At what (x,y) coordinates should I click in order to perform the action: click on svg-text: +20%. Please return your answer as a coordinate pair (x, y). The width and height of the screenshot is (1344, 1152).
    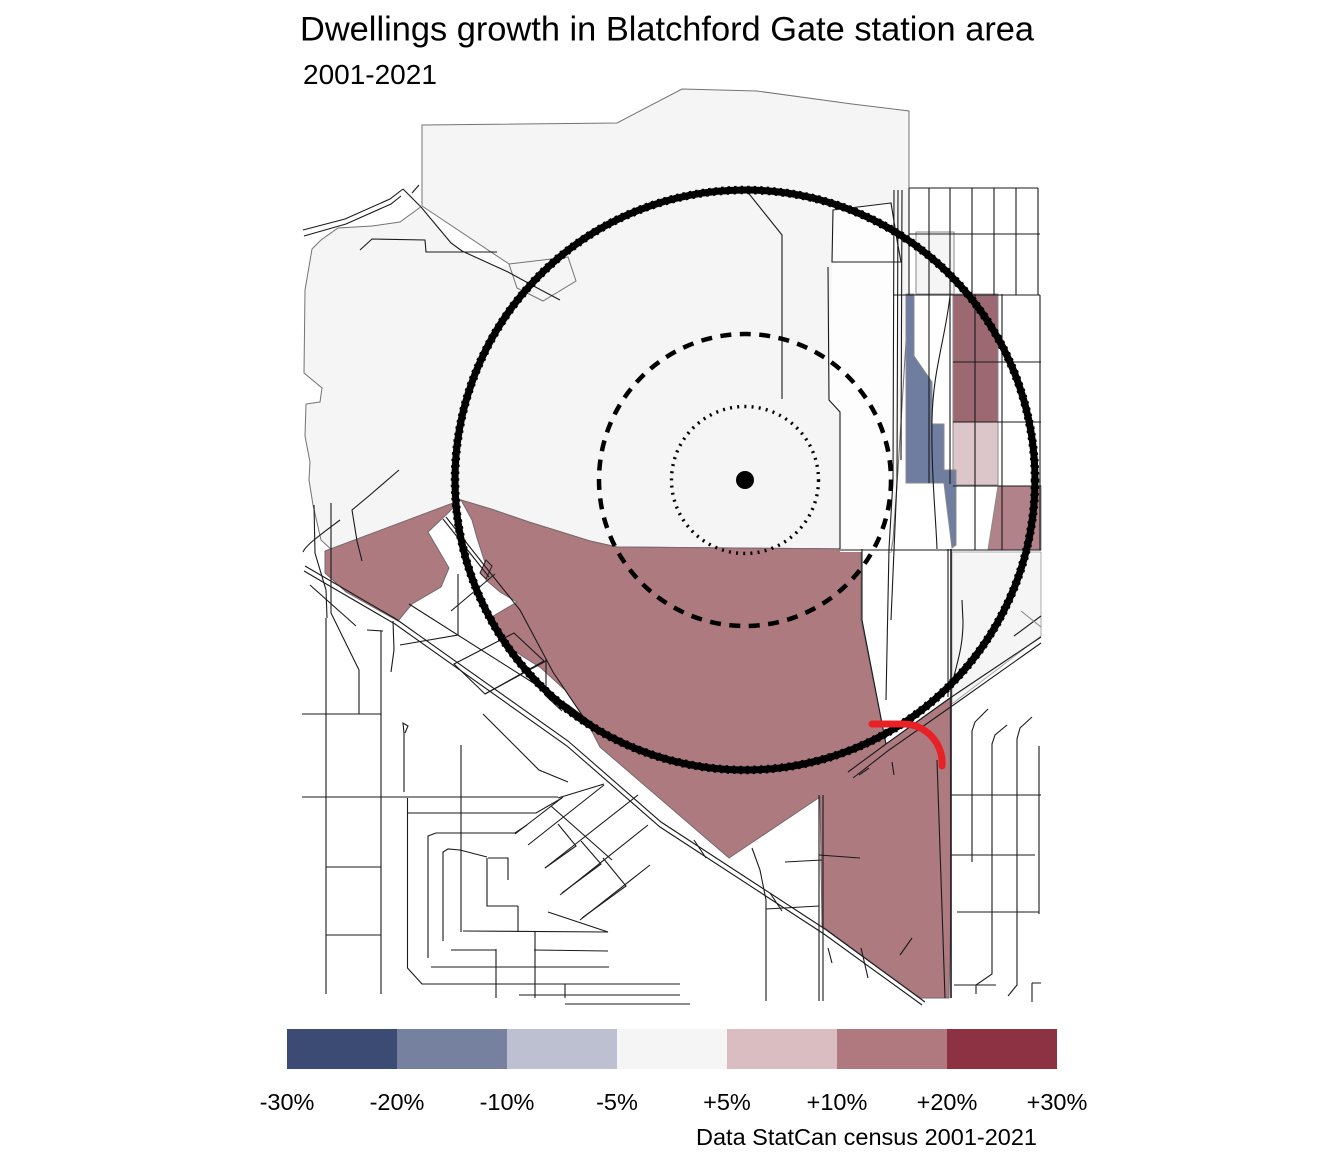
    Looking at the image, I should click on (947, 1102).